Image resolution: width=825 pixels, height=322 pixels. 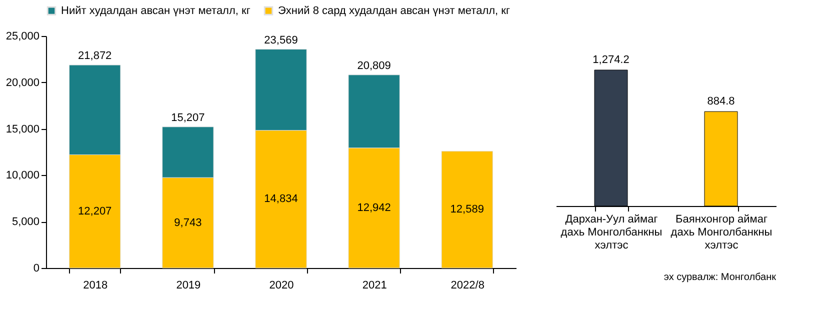 I want to click on y-tick-label: 20,000, so click(x=23, y=82).